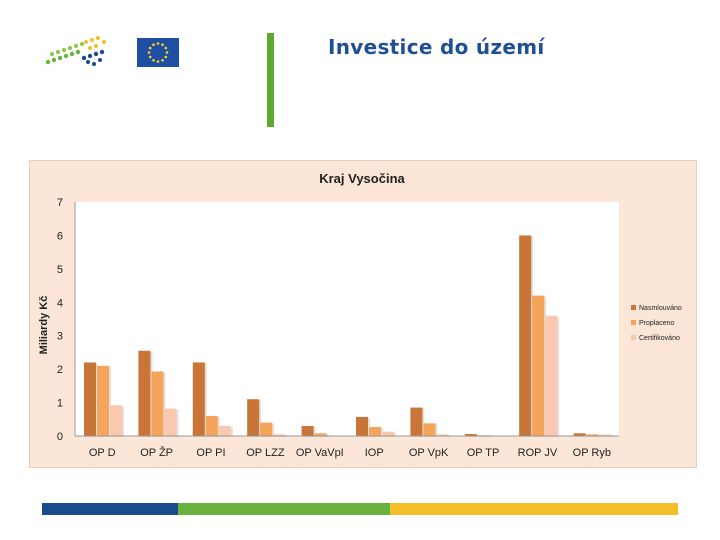 This screenshot has width=720, height=540. Describe the element at coordinates (483, 453) in the screenshot. I see `x-category-label: OP TP` at that location.